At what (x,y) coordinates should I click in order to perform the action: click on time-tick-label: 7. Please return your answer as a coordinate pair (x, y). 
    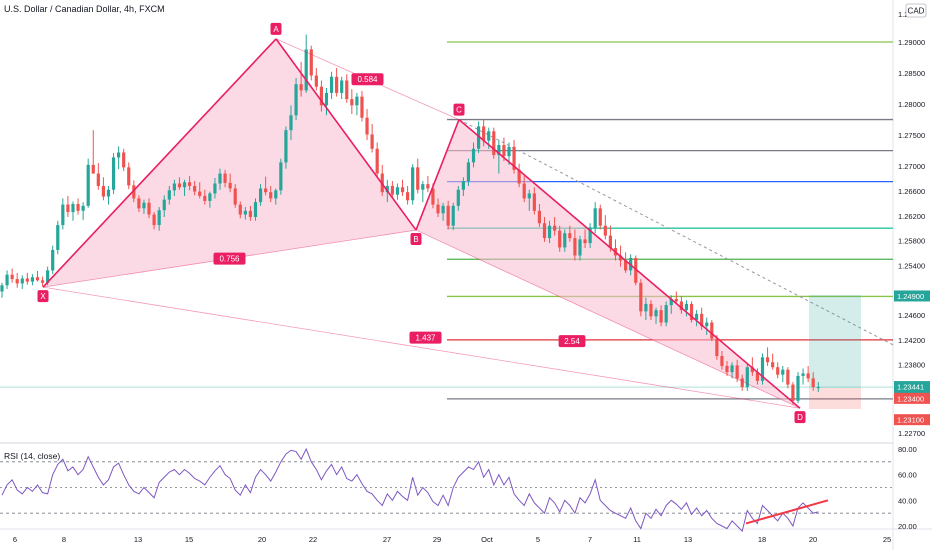
    Looking at the image, I should click on (590, 539).